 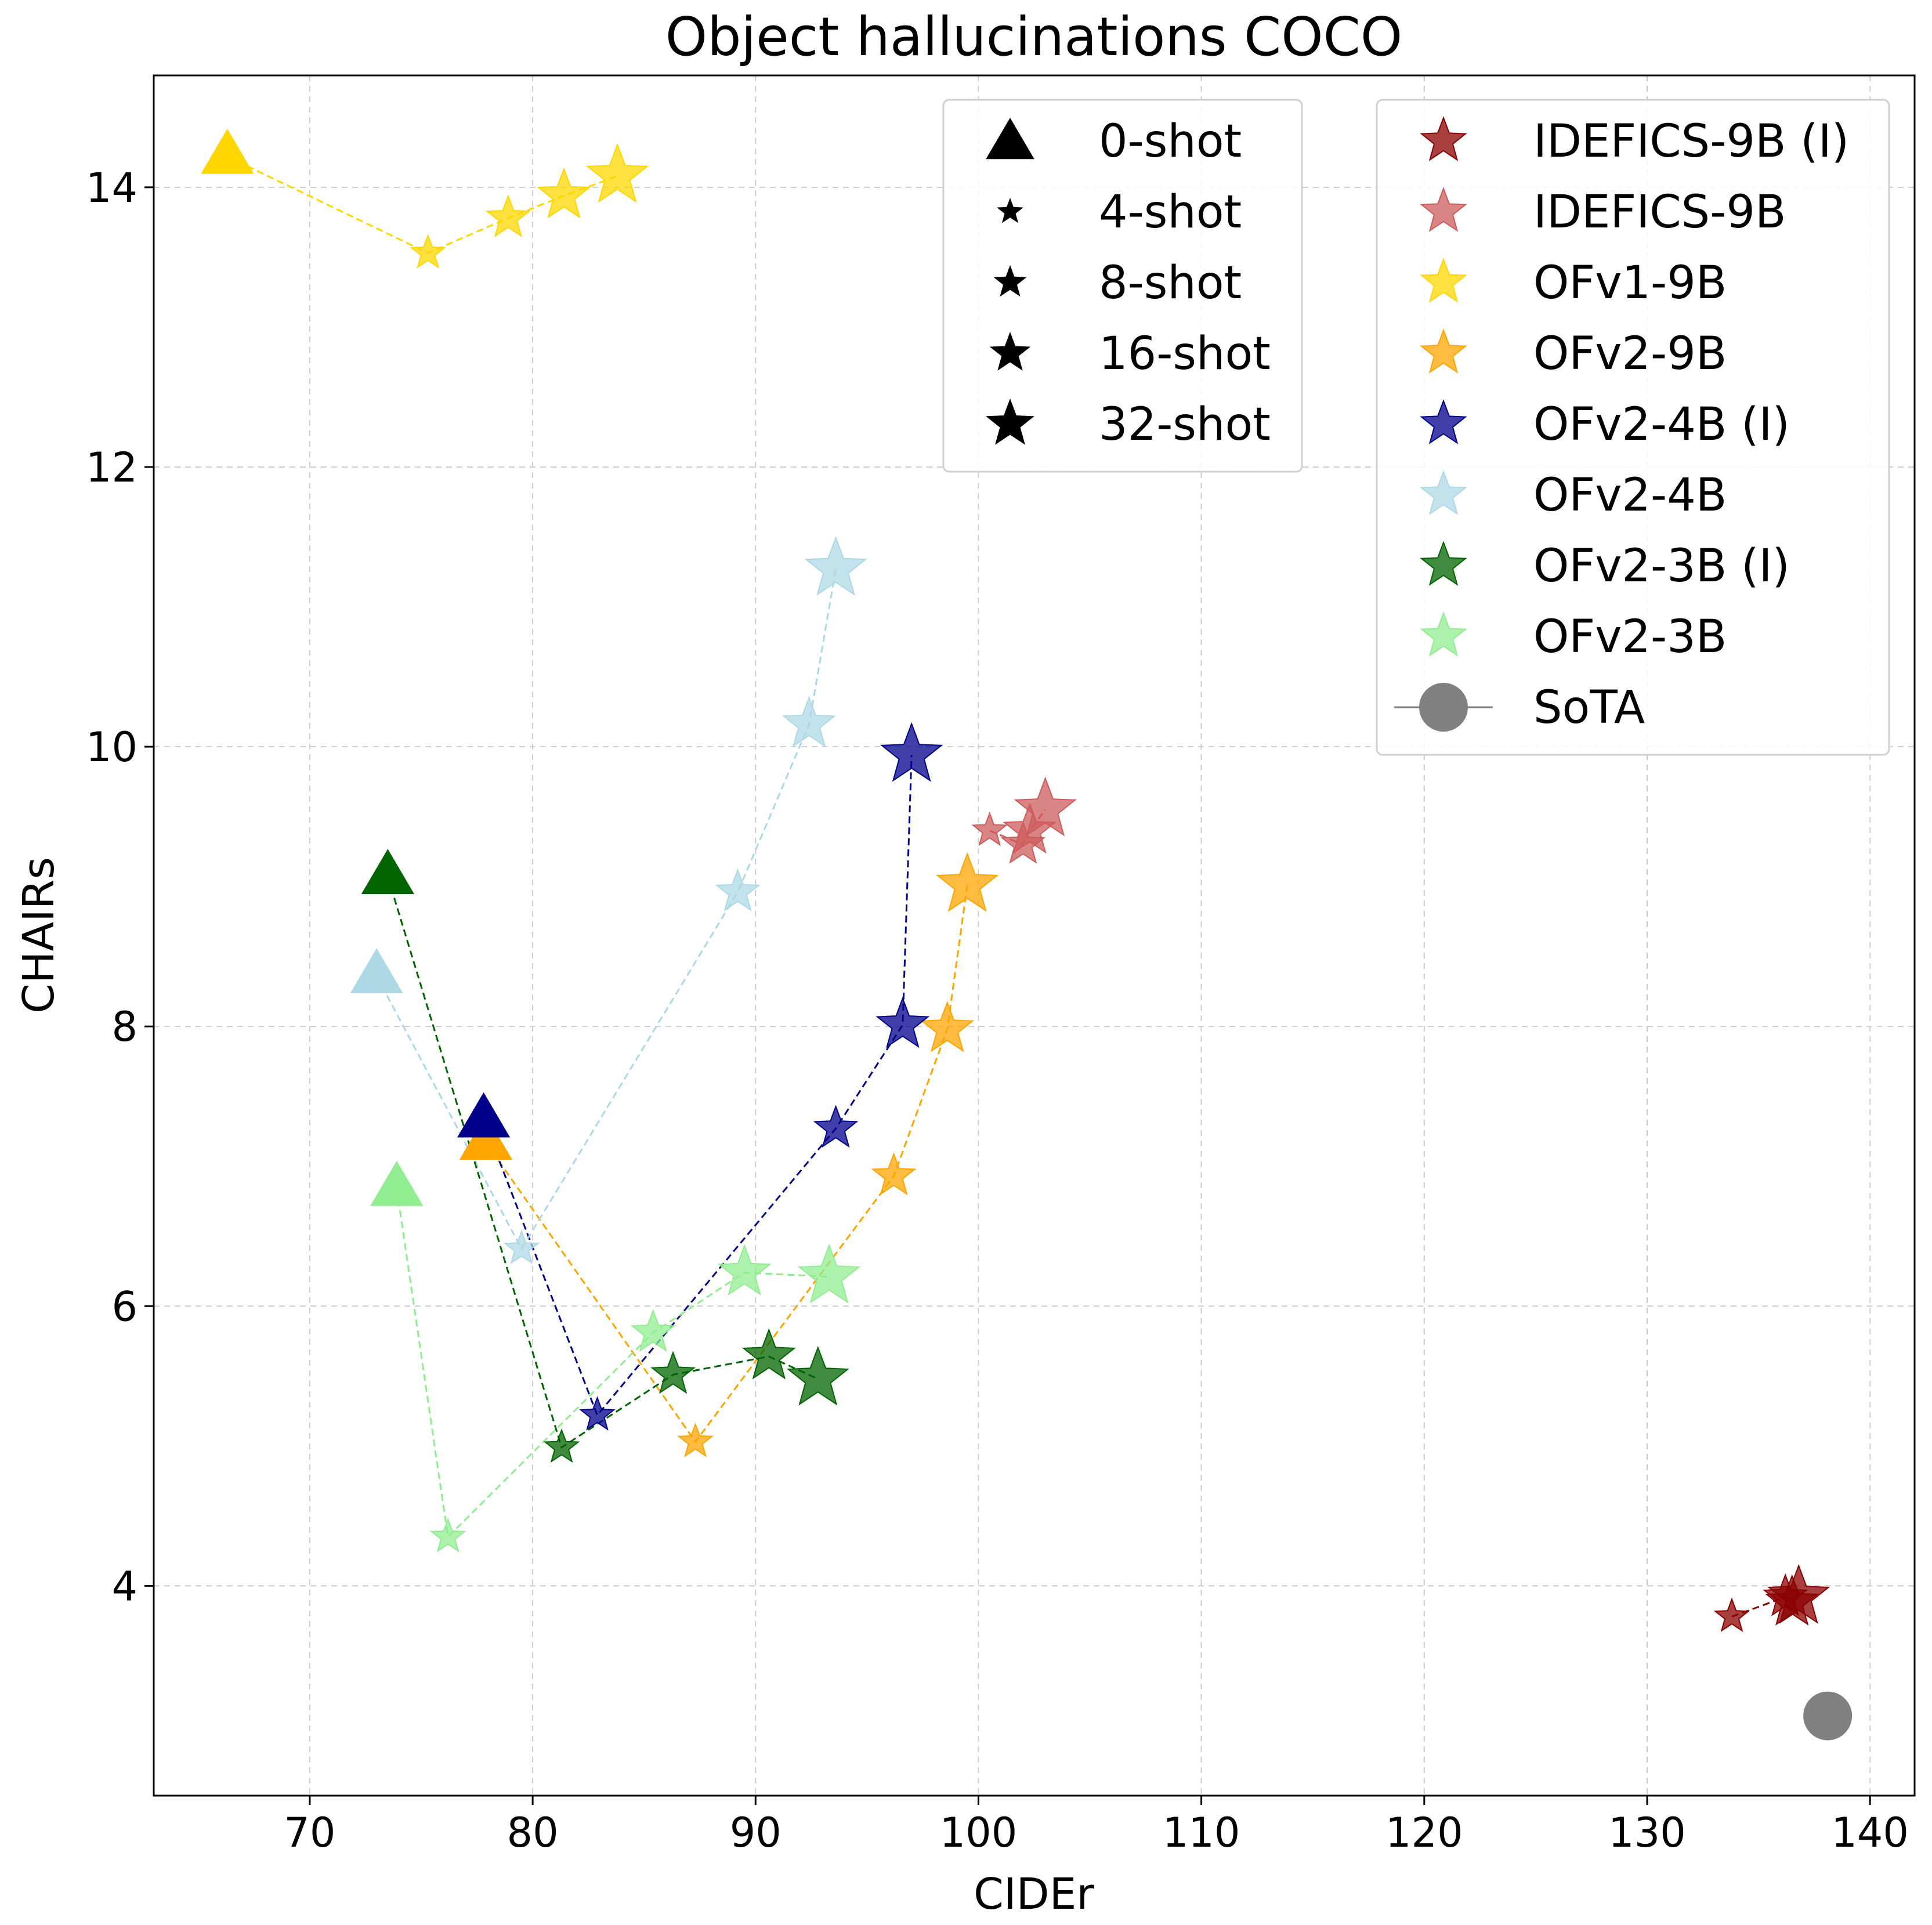 I want to click on x-tick-label: 130, so click(x=1647, y=1833).